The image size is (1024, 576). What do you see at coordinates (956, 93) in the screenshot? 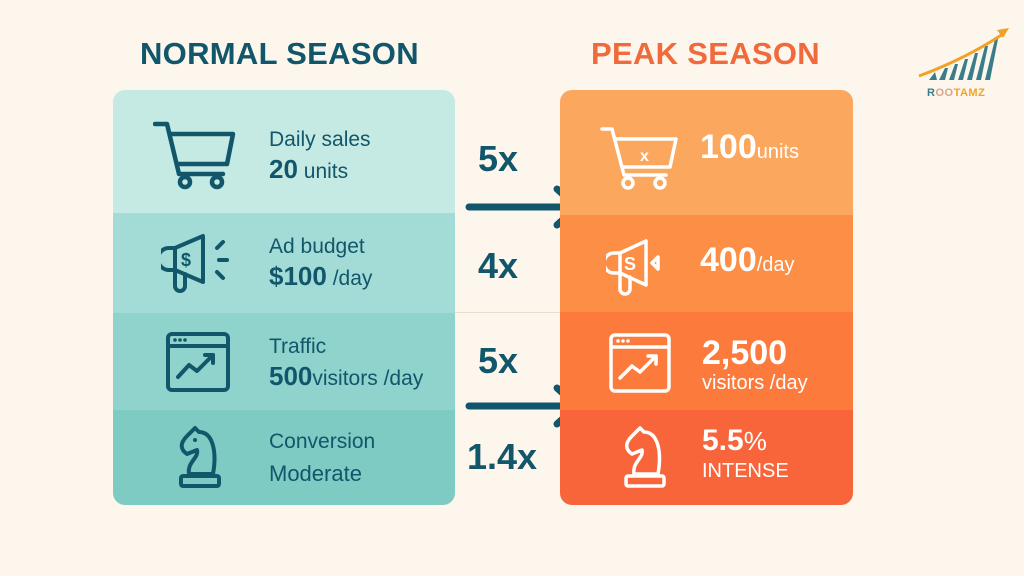
I see `logo-text: ROOTAMZ` at bounding box center [956, 93].